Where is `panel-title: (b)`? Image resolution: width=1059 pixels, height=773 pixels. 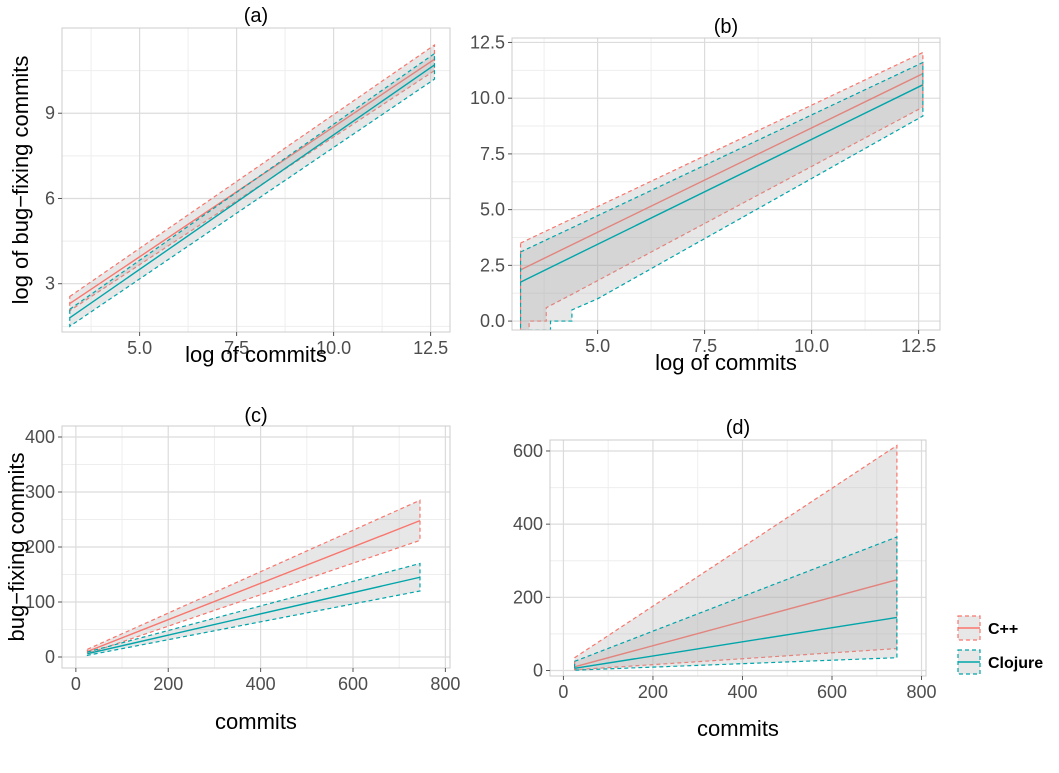
panel-title: (b) is located at coordinates (726, 27).